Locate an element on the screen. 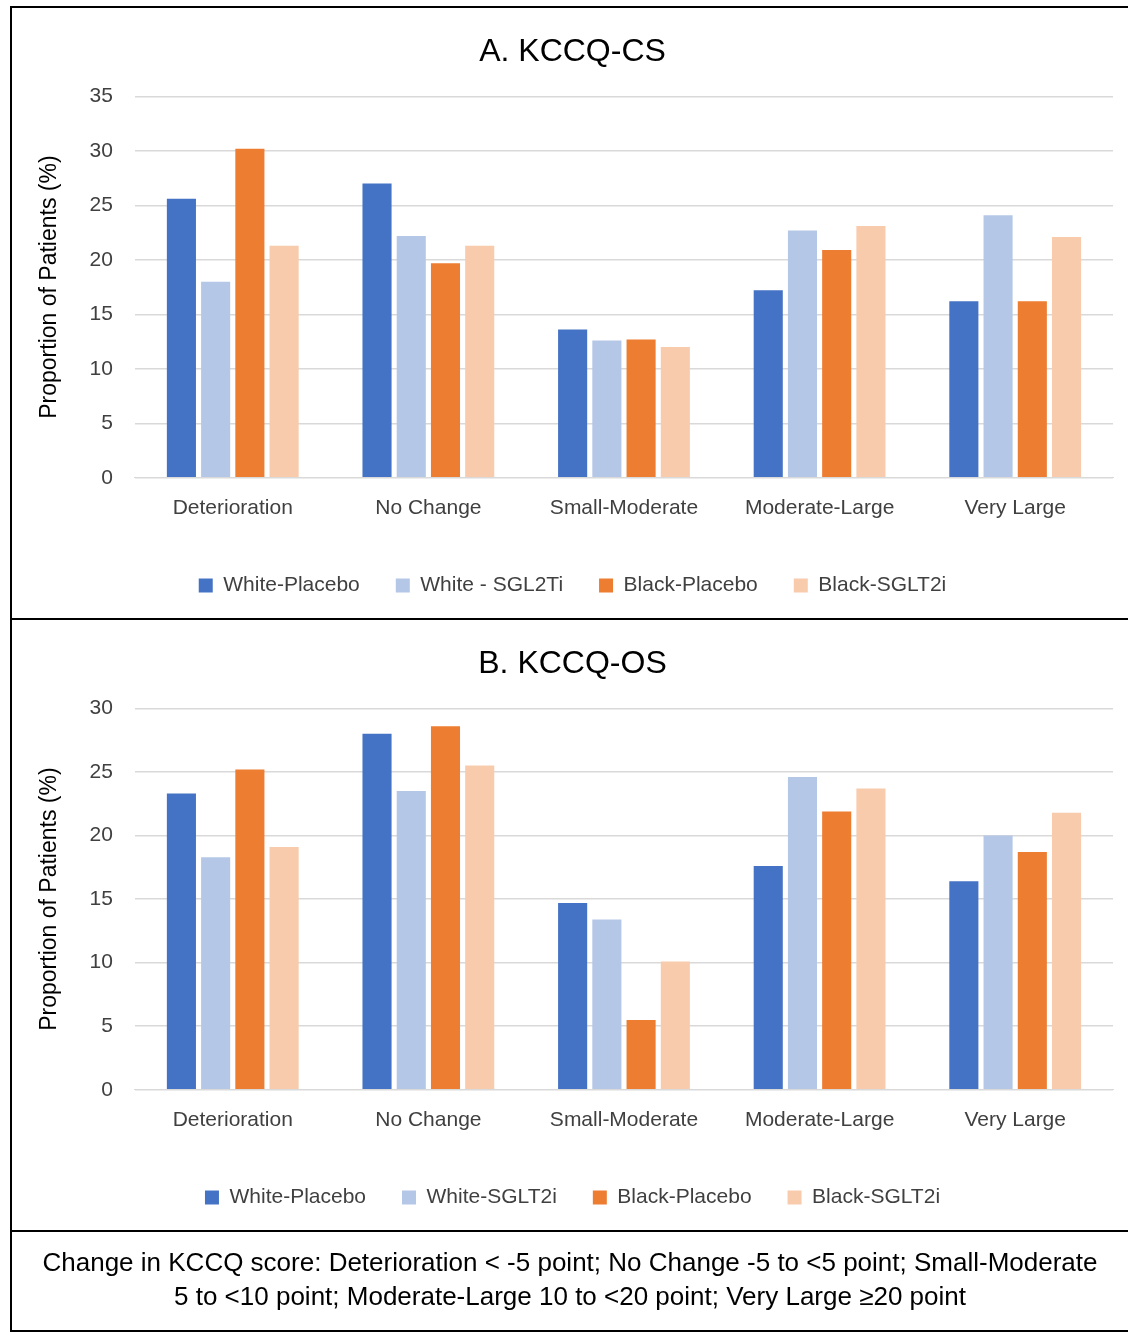 This screenshot has height=1343, width=1128. chart-title: A. KCCQ-CS is located at coordinates (572, 50).